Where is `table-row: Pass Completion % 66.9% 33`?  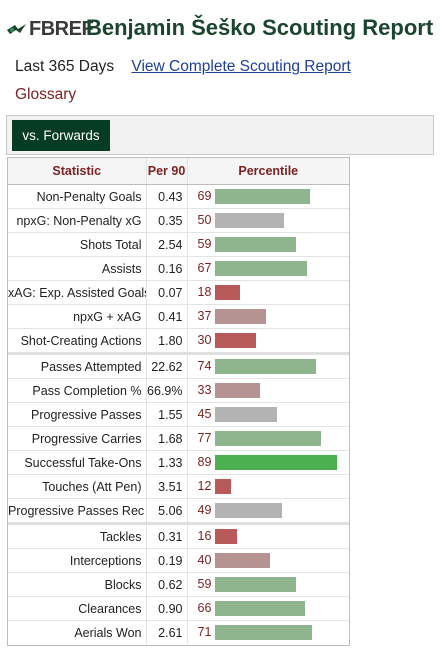 table-row: Pass Completion % 66.9% 33 is located at coordinates (178, 390).